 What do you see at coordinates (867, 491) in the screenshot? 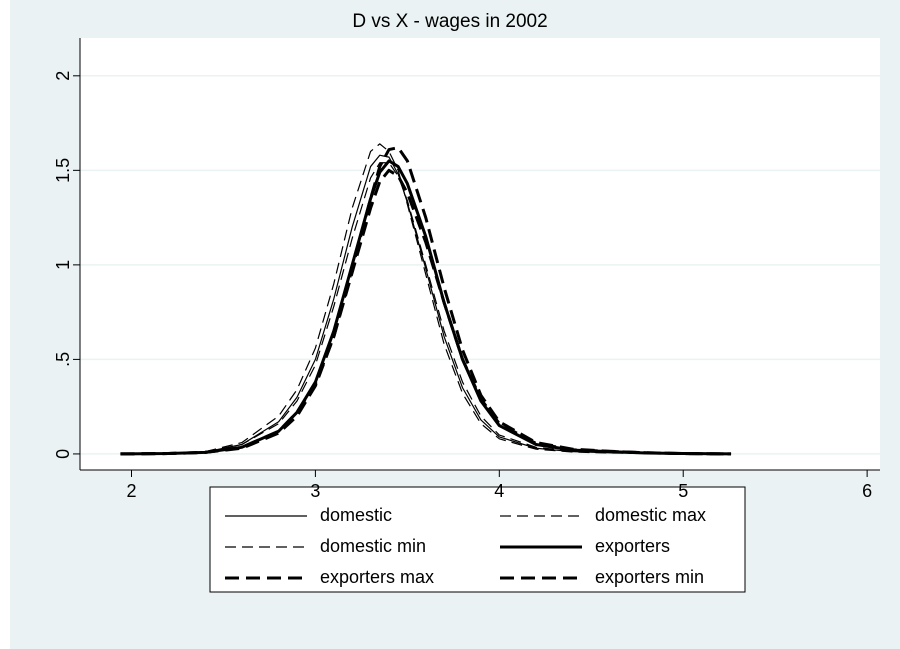
I see `x-tick-label: 6` at bounding box center [867, 491].